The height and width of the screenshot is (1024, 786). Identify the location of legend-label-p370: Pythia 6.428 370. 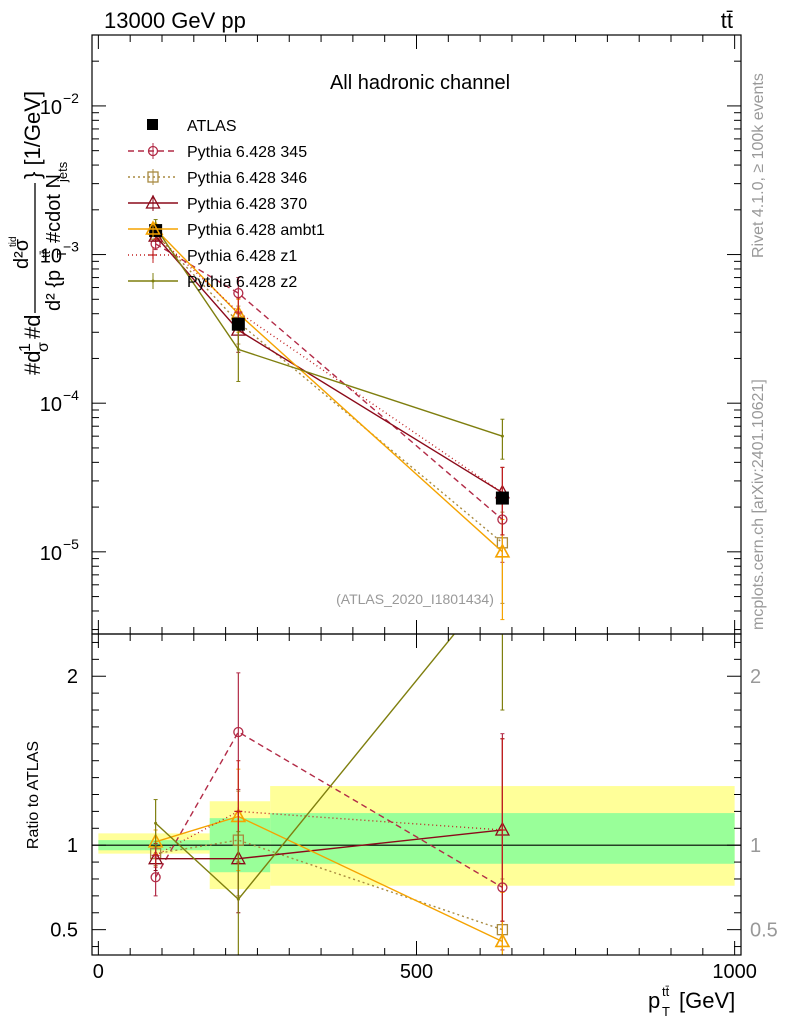
(247, 204).